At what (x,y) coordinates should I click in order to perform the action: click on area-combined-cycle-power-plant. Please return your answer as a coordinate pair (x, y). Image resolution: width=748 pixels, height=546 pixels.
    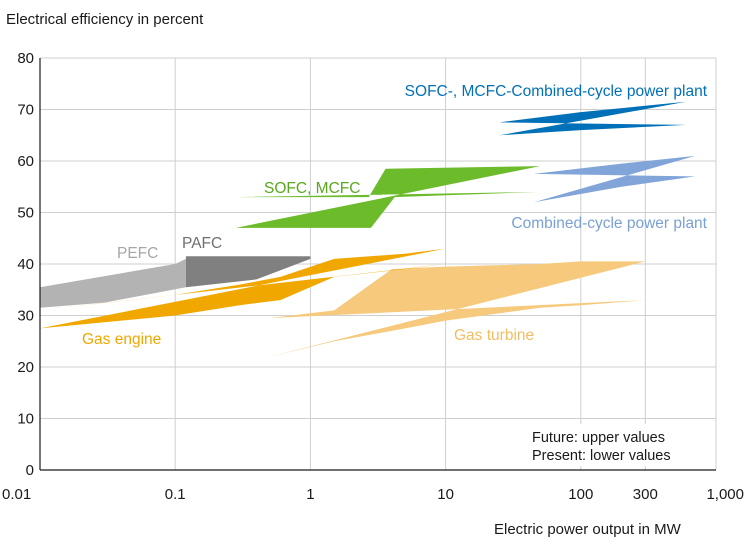
    Looking at the image, I should click on (614, 179).